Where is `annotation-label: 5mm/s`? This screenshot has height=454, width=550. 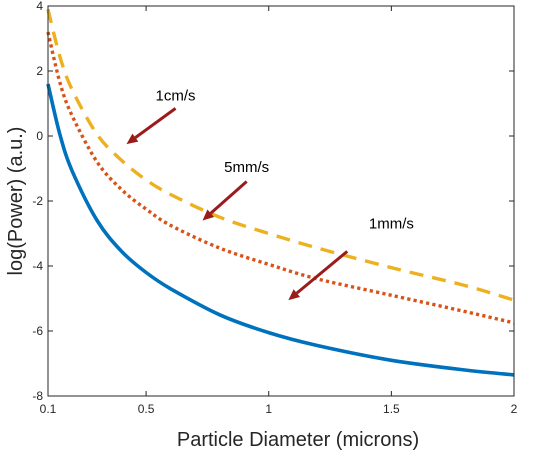
annotation-label: 5mm/s is located at coordinates (246, 167).